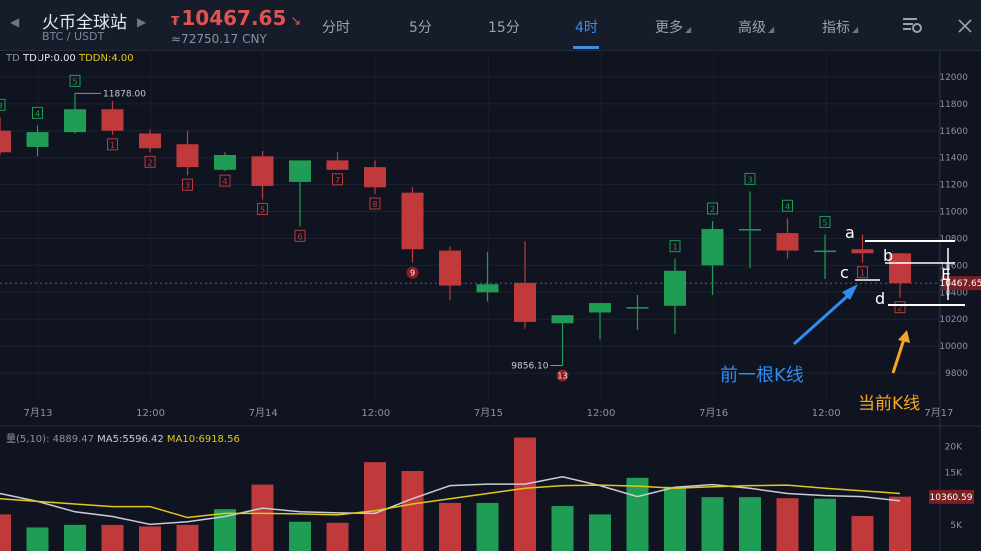 The height and width of the screenshot is (551, 981). Describe the element at coordinates (175, 21) in the screenshot. I see `price-currency-symbol: ₮` at that location.